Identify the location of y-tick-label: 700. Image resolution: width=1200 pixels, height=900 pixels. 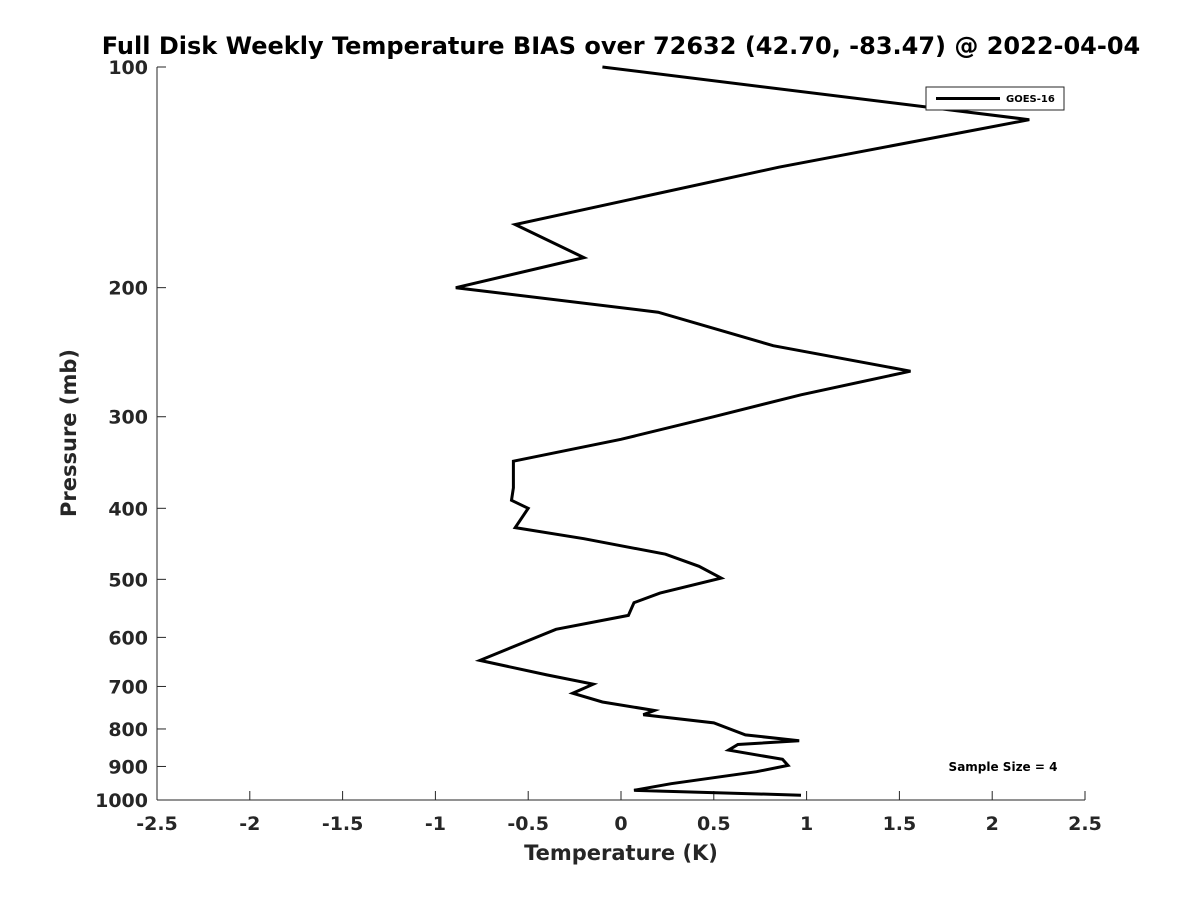
(128, 687).